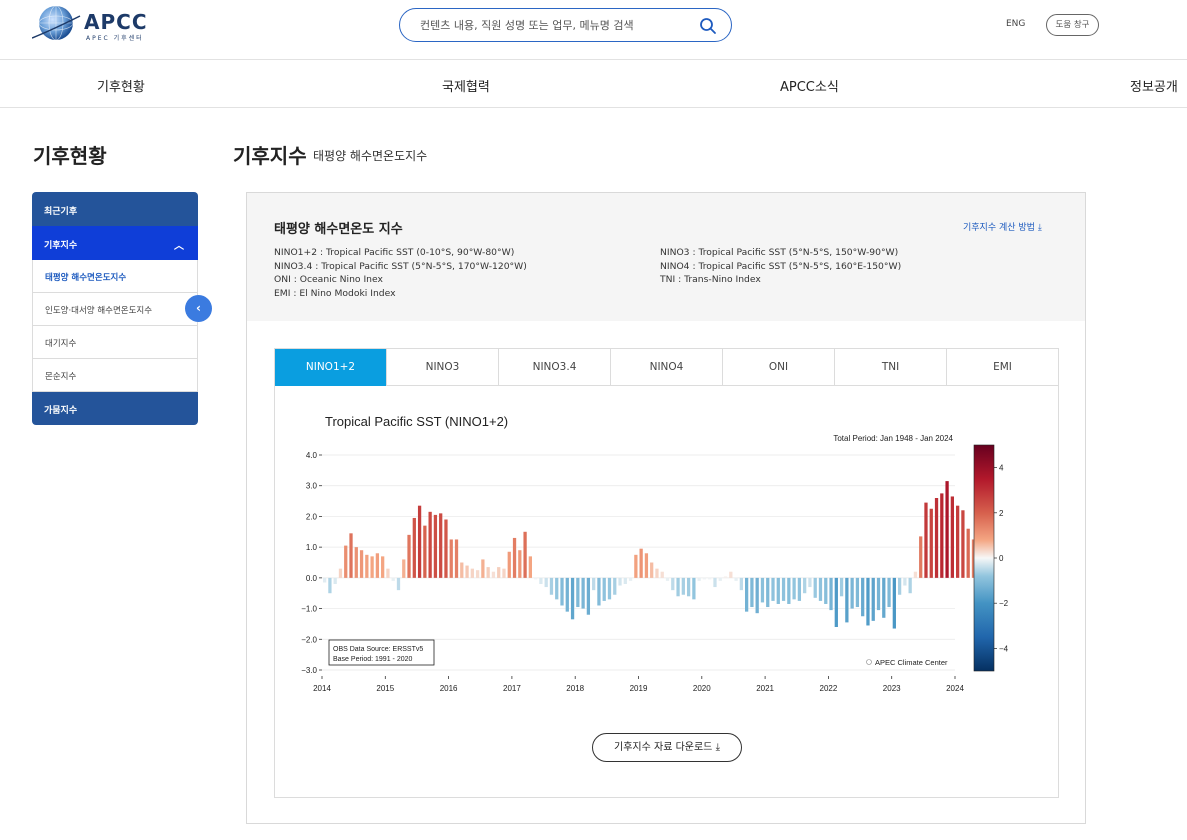 The image size is (1187, 840). Describe the element at coordinates (666, 257) in the screenshot. I see `card-description-panel` at that location.